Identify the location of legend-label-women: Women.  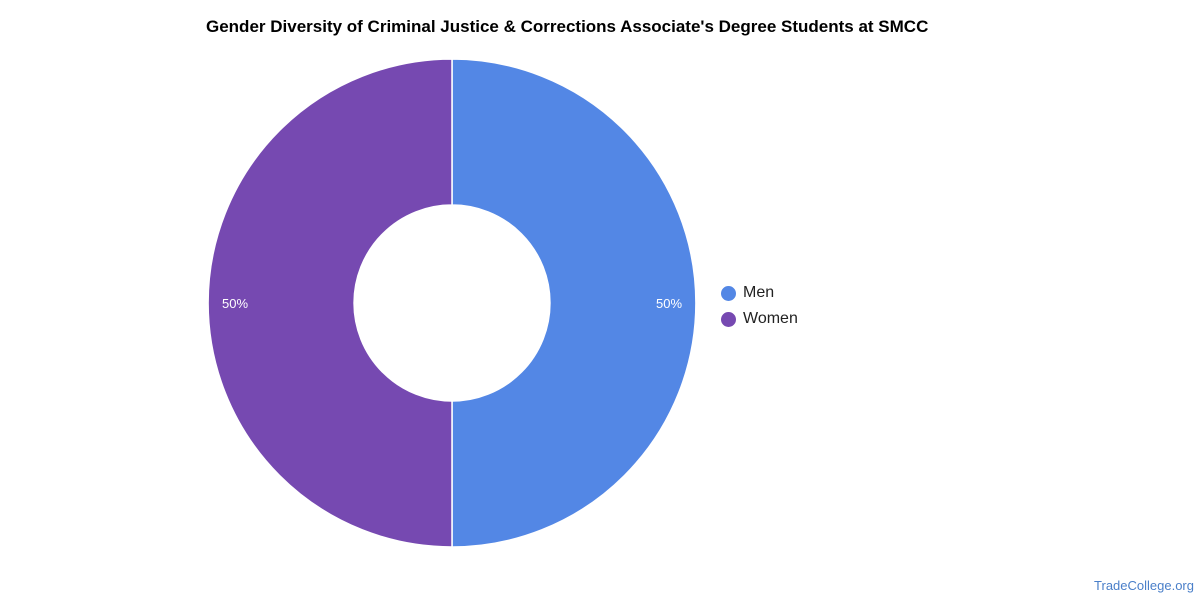
(770, 318).